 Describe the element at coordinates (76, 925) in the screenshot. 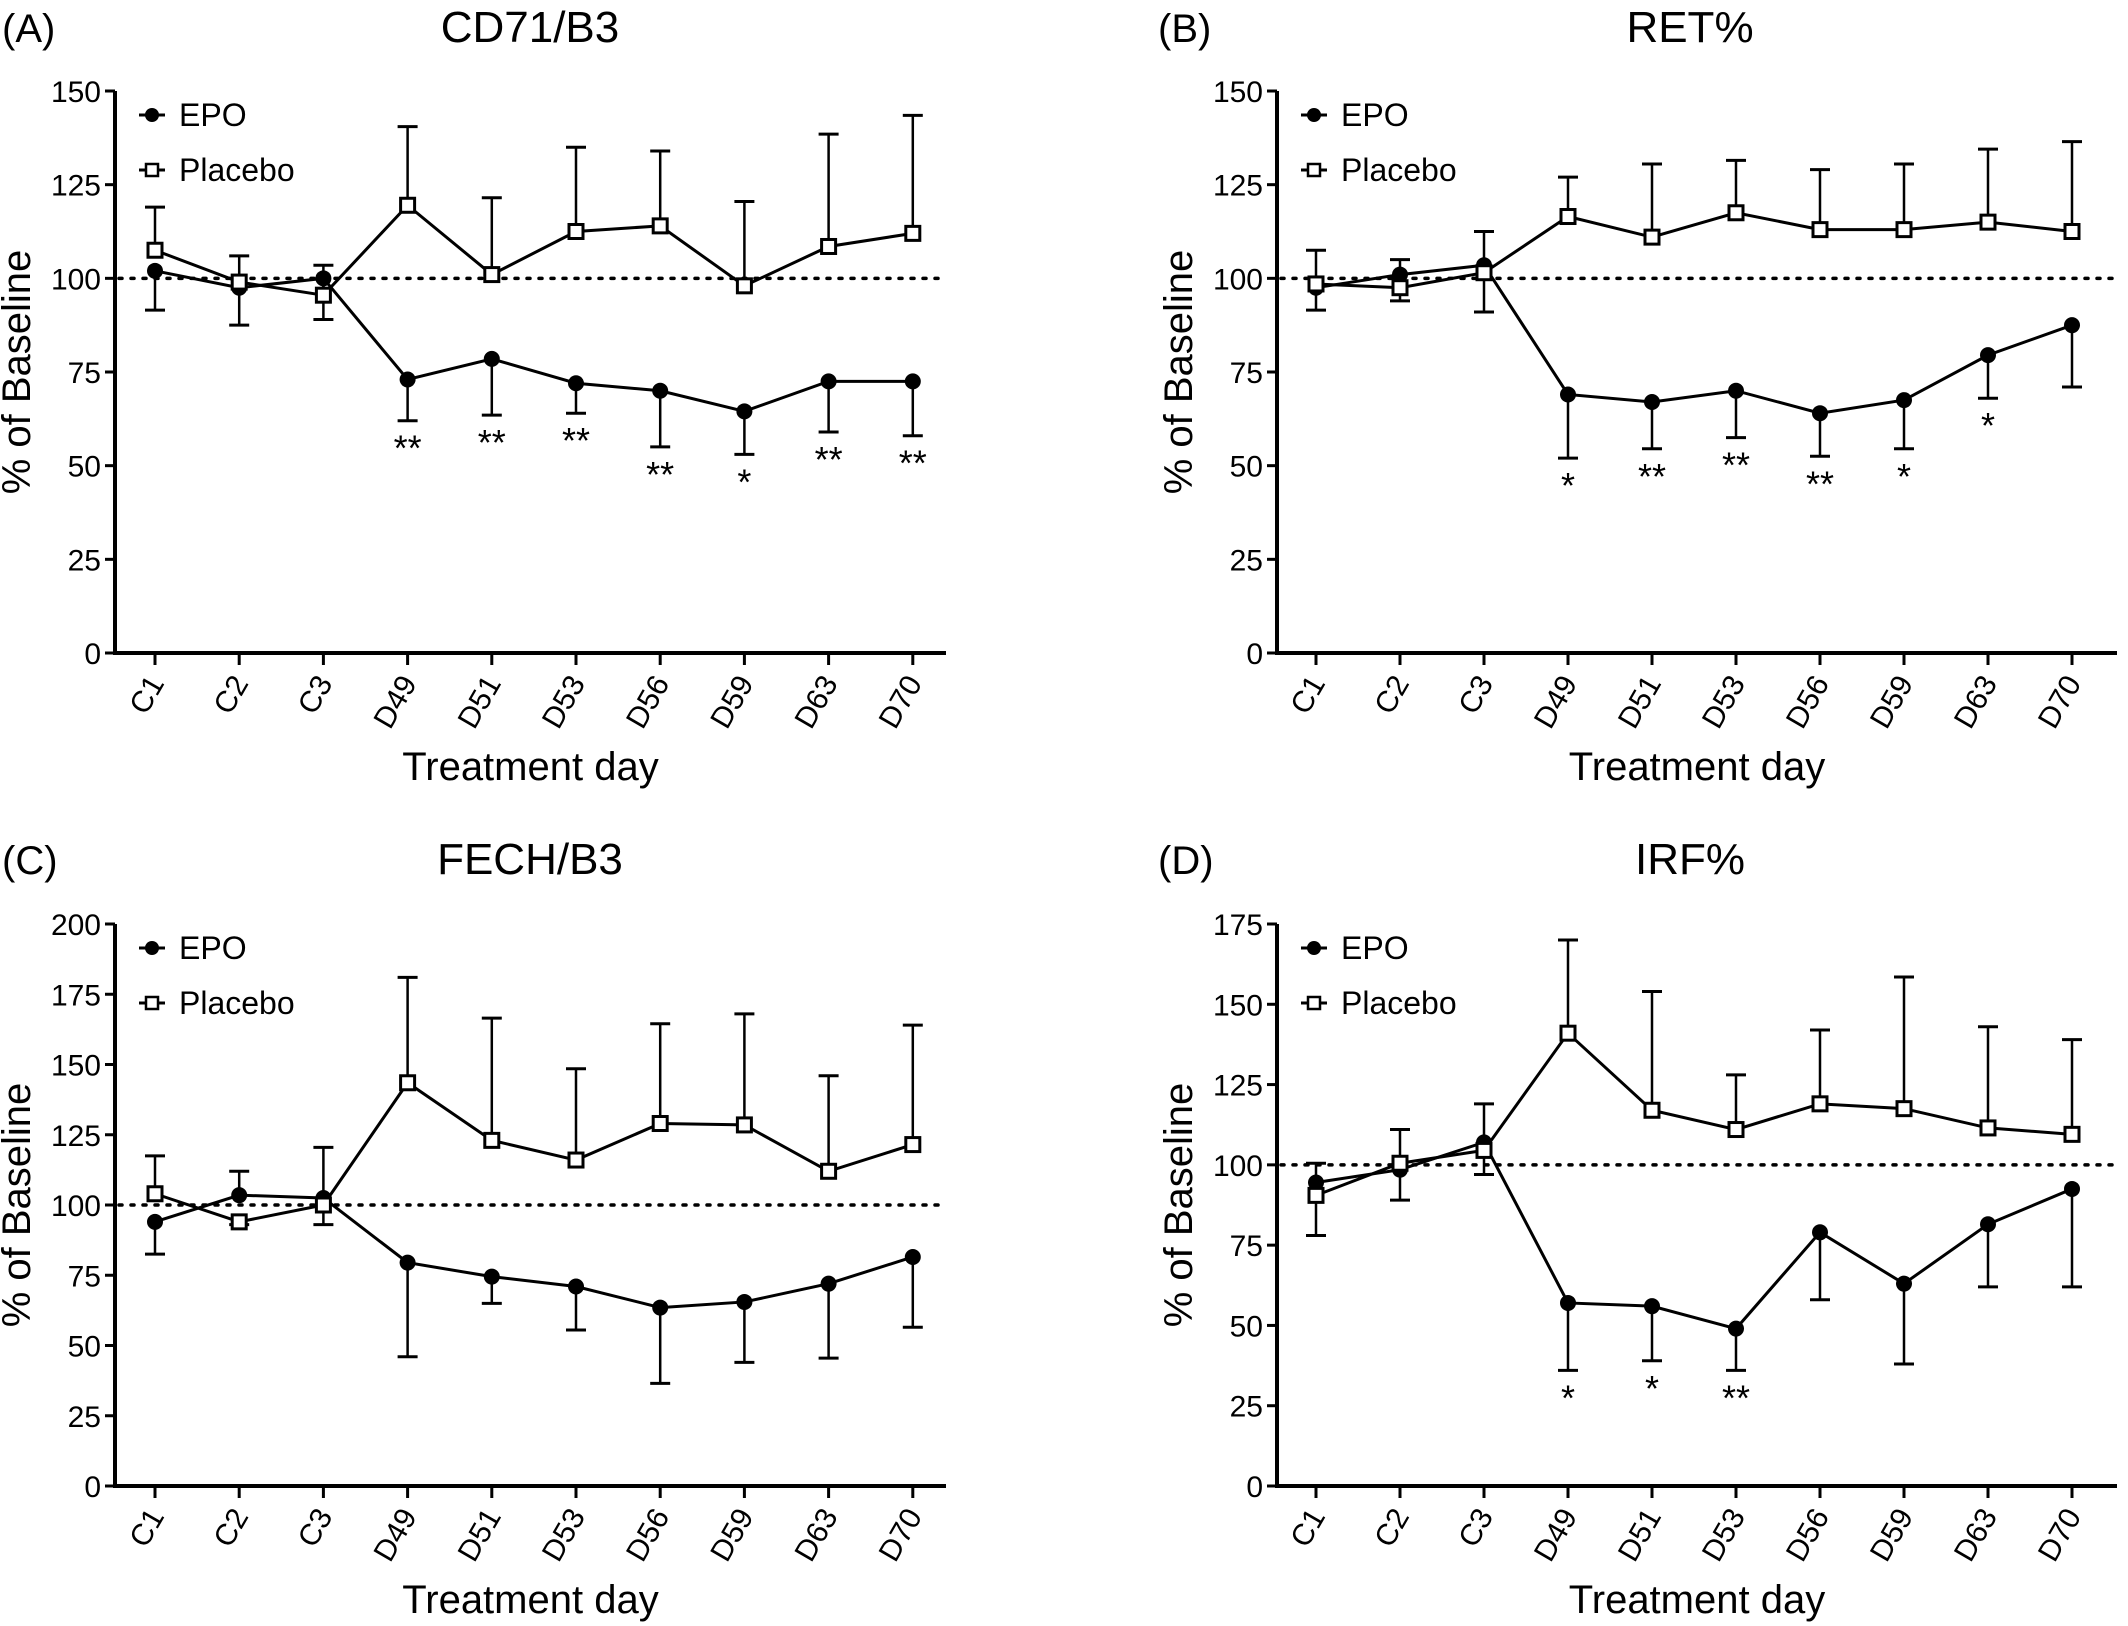

I see `y-tick-label: 200` at that location.